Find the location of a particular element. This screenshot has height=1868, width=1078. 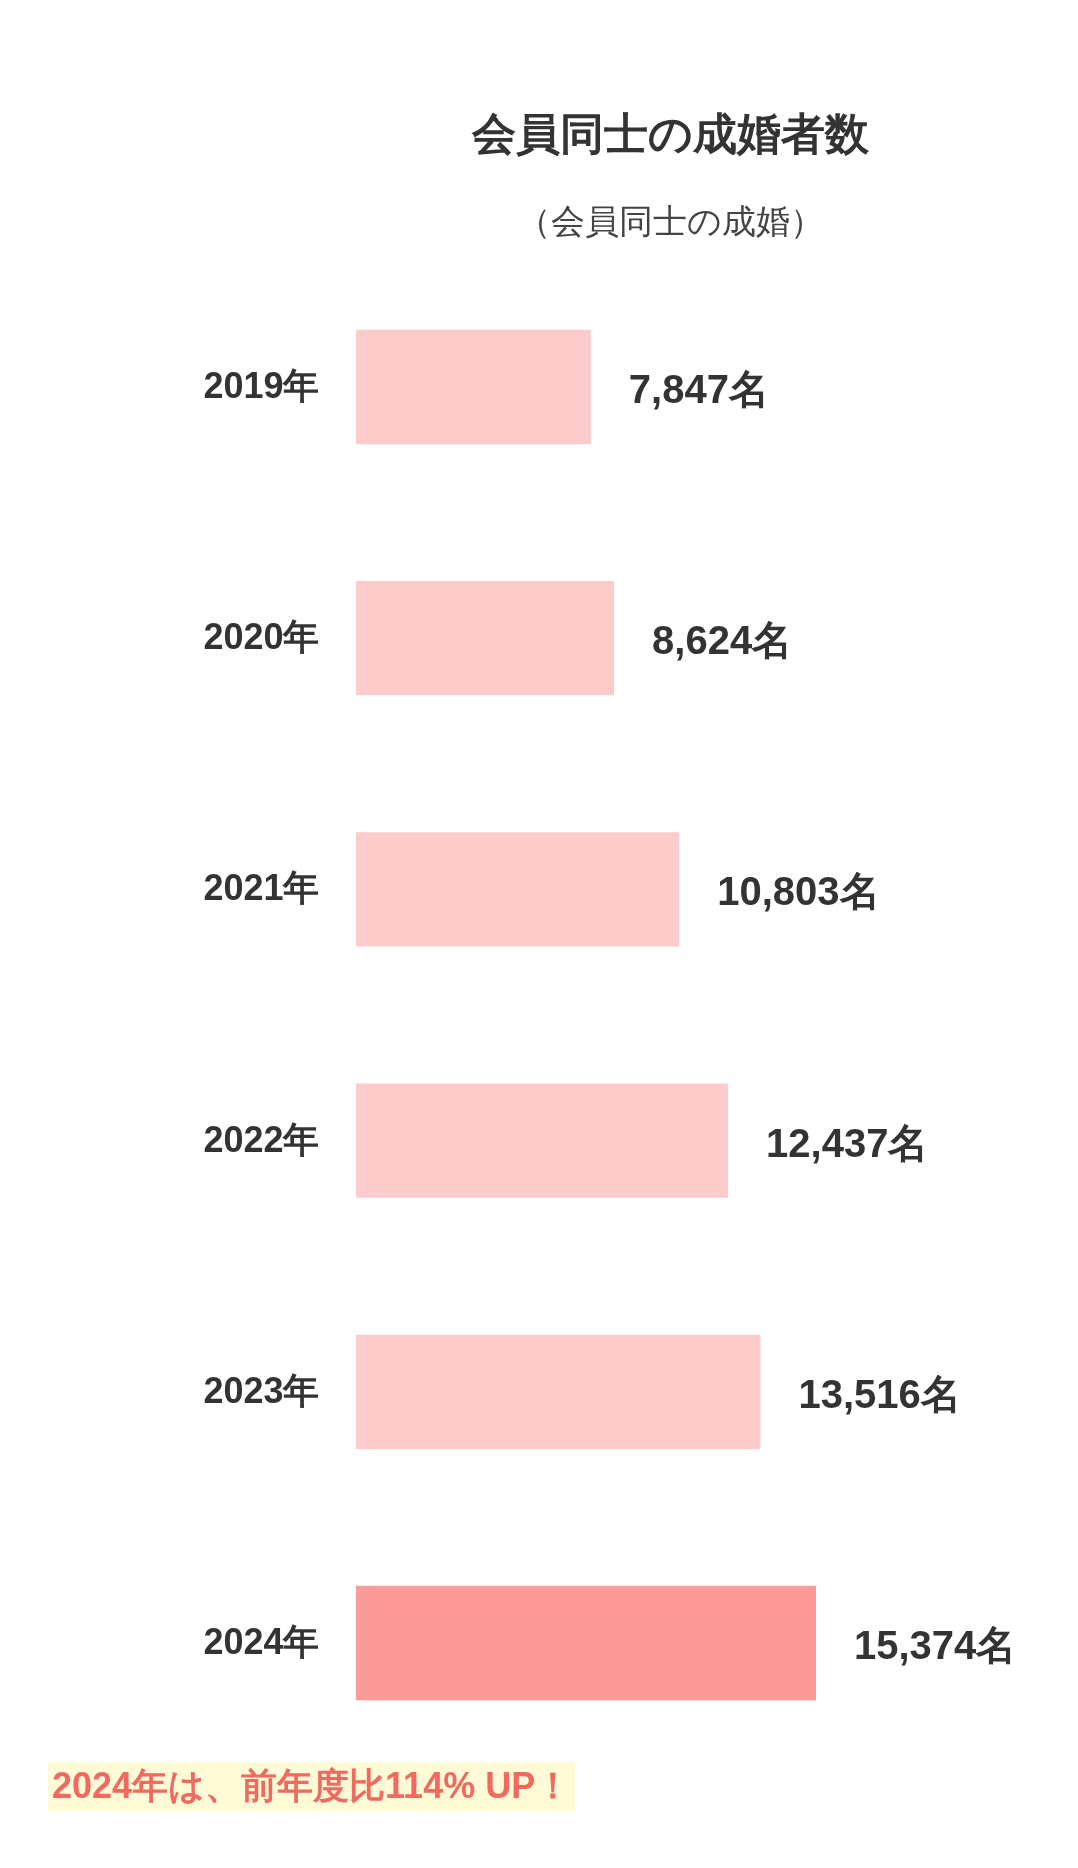

y-tick-label: 2024年 is located at coordinates (261, 1642).